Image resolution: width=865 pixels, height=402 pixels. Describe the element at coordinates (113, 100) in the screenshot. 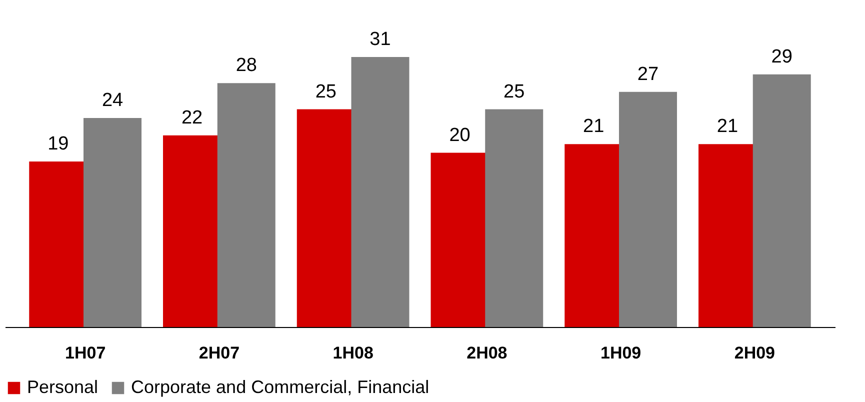

I see `data-label: 24` at that location.